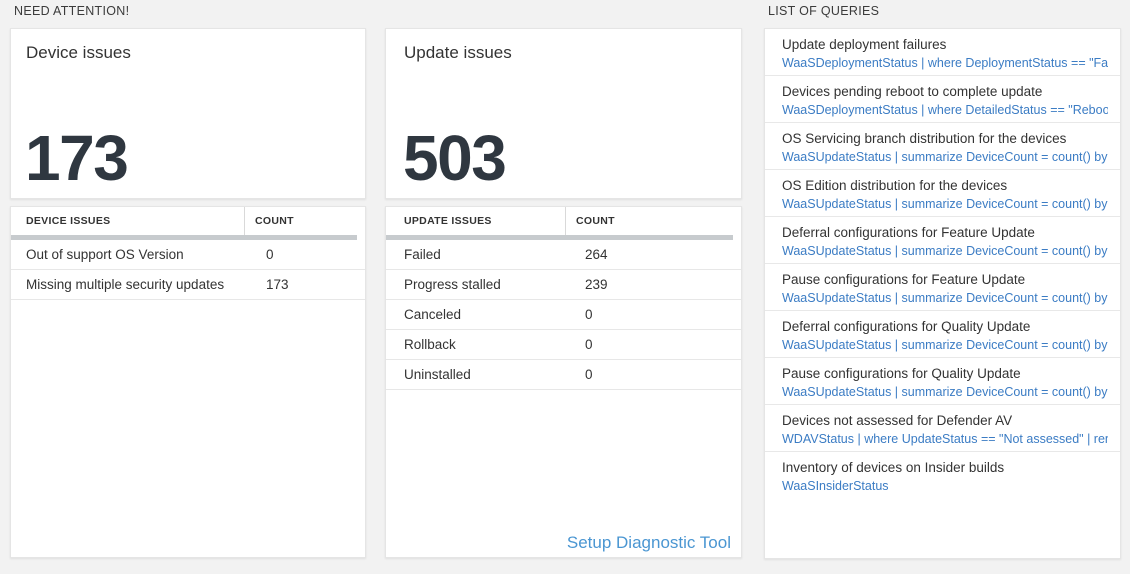 This screenshot has width=1130, height=574. Describe the element at coordinates (430, 344) in the screenshot. I see `row-label: Rollback` at that location.